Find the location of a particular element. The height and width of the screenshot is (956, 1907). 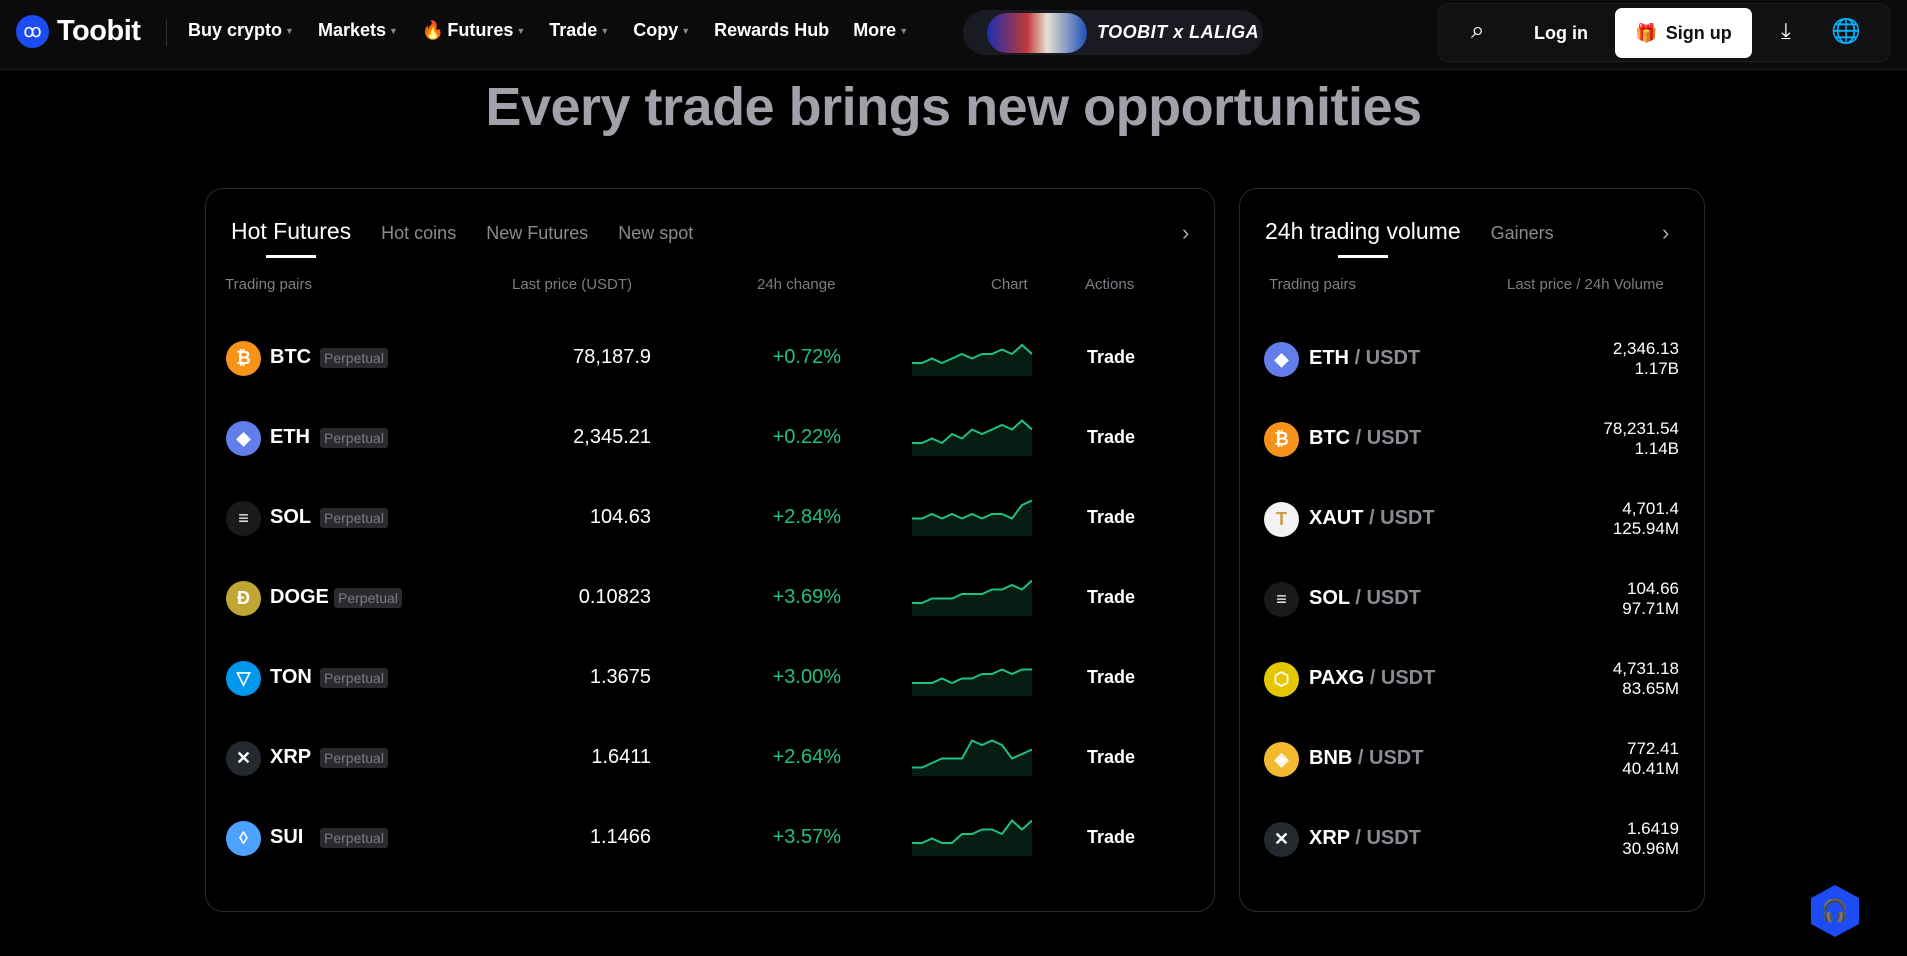

logo: ꝏ Toobit is located at coordinates (78, 31).